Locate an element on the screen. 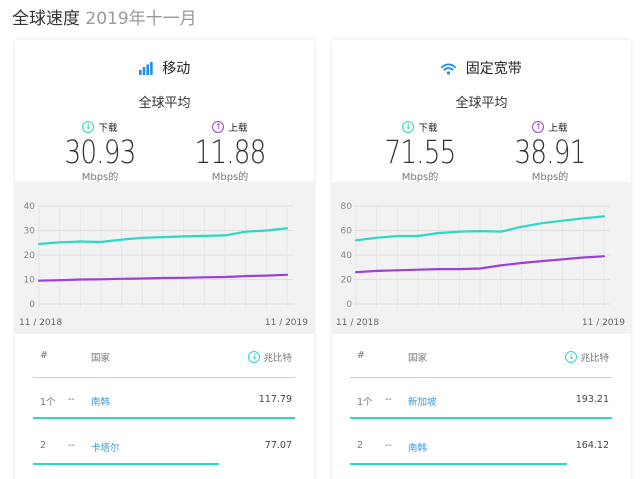 The image size is (641, 479). page-title: 全球速度 2019年十一月 is located at coordinates (104, 16).